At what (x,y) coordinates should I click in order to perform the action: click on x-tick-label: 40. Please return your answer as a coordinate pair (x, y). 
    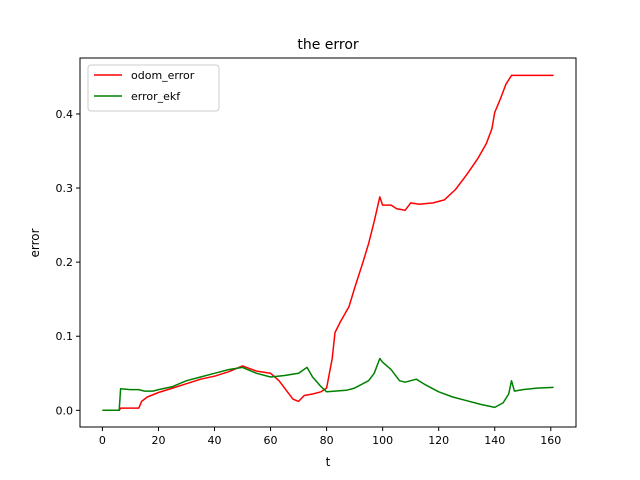
    Looking at the image, I should click on (215, 440).